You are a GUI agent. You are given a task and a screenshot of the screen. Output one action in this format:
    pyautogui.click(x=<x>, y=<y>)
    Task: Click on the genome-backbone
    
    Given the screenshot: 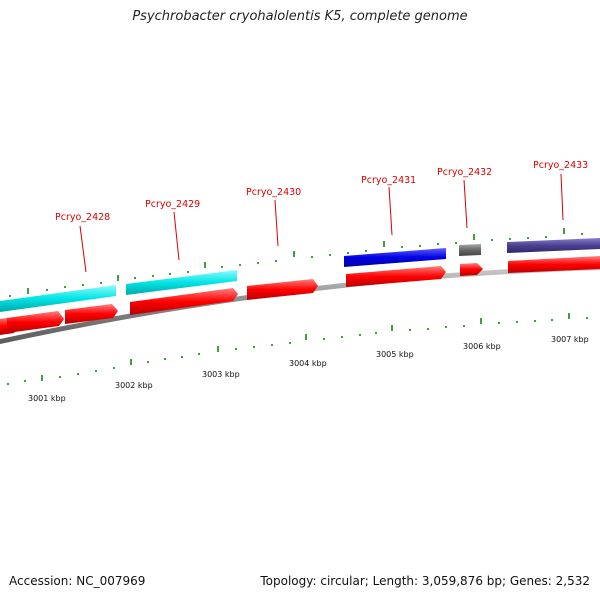 What is the action you would take?
    pyautogui.click(x=300, y=304)
    